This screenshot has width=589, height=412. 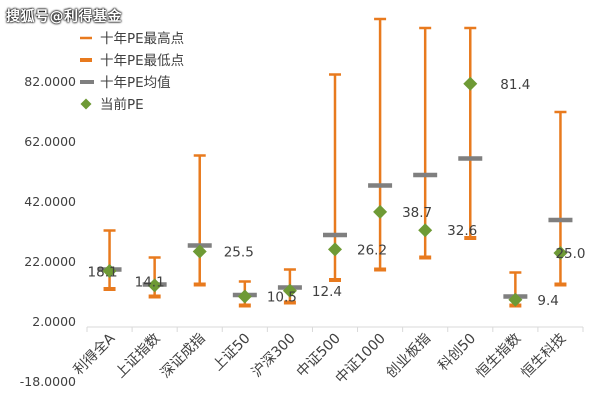 I want to click on data-label: 25.0, so click(x=570, y=254).